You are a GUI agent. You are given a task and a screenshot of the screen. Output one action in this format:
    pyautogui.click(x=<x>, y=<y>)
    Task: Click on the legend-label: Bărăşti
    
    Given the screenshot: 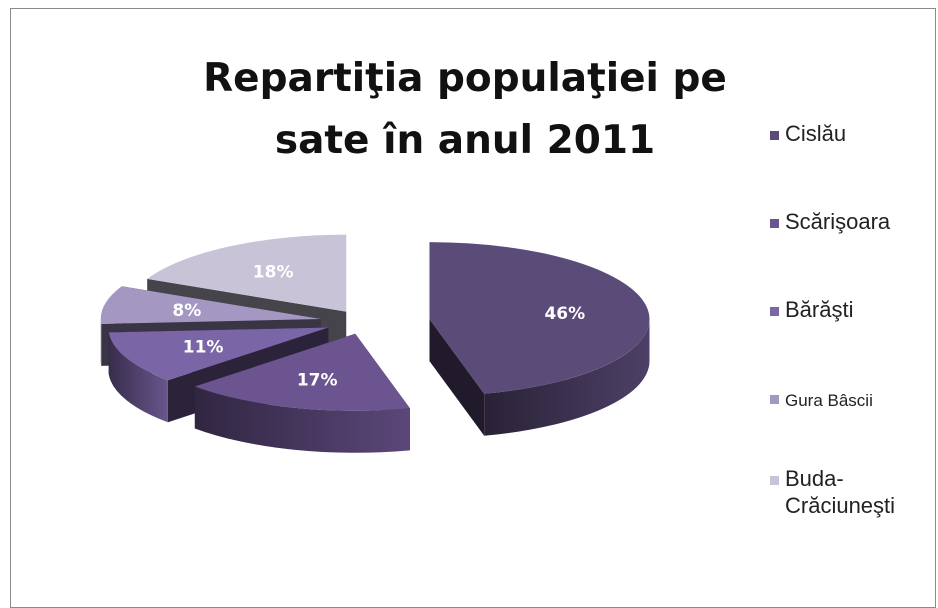 What is the action you would take?
    pyautogui.click(x=819, y=309)
    